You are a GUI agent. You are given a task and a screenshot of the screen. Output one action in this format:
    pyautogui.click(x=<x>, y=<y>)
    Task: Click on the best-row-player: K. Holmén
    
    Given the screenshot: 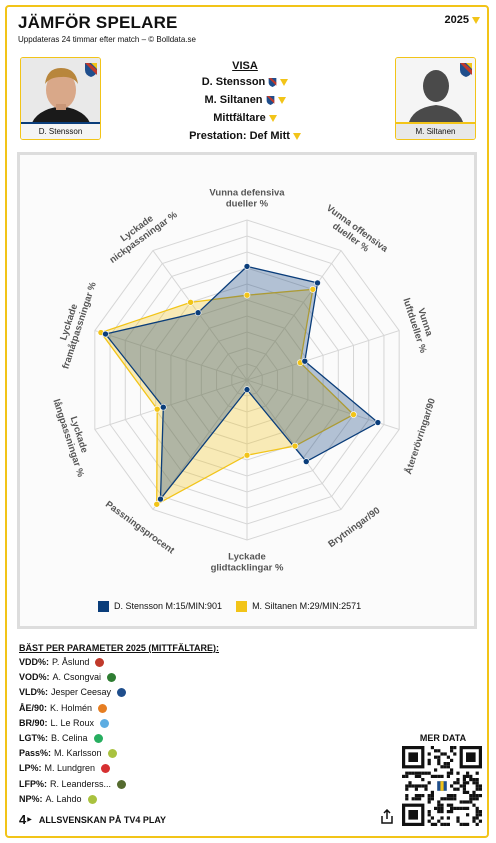 What is the action you would take?
    pyautogui.click(x=71, y=707)
    